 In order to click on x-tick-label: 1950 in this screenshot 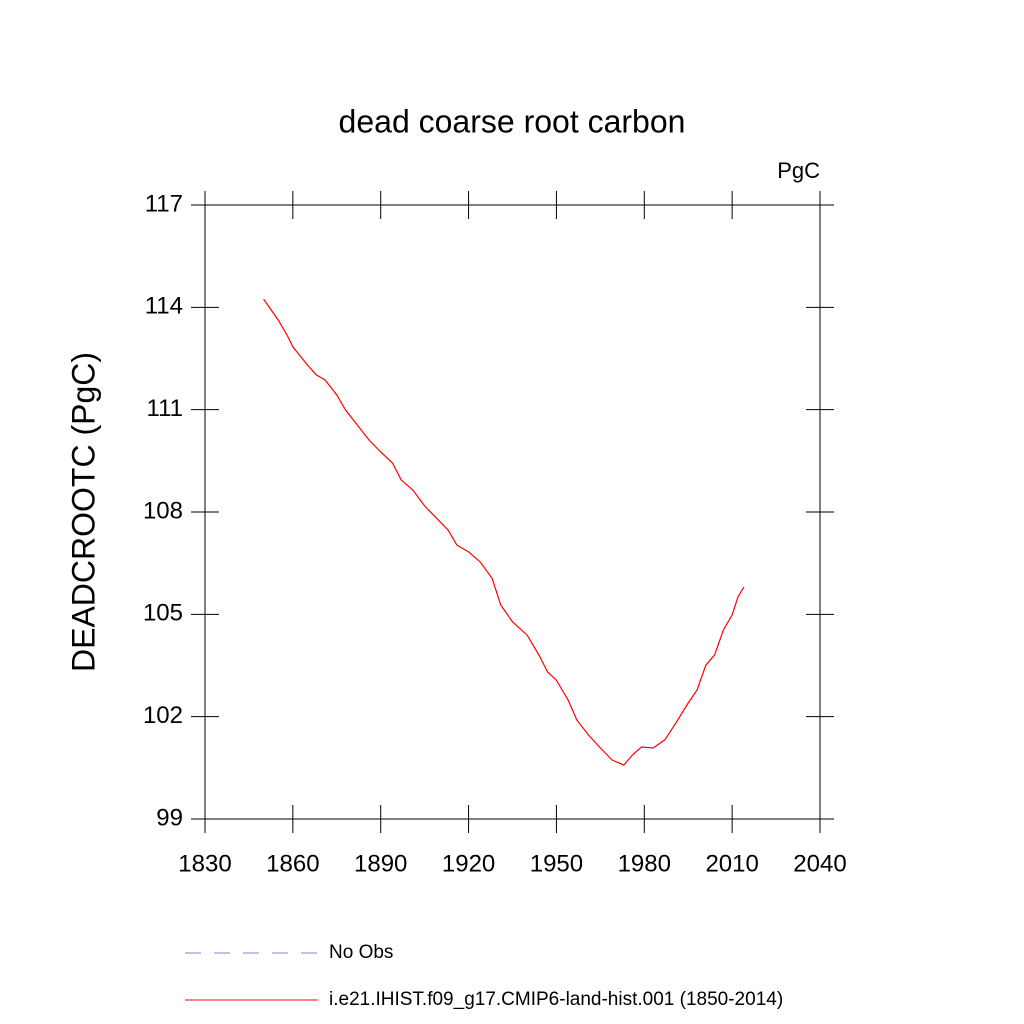, I will do `click(556, 863)`.